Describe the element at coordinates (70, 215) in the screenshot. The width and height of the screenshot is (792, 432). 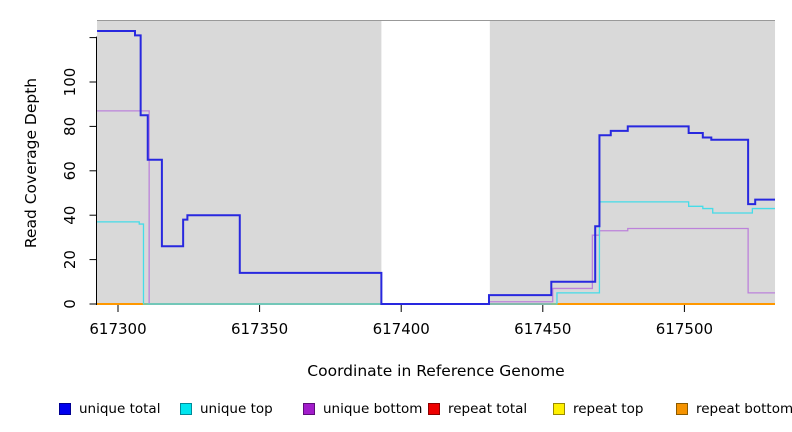
I see `y-tick-label: 40` at that location.